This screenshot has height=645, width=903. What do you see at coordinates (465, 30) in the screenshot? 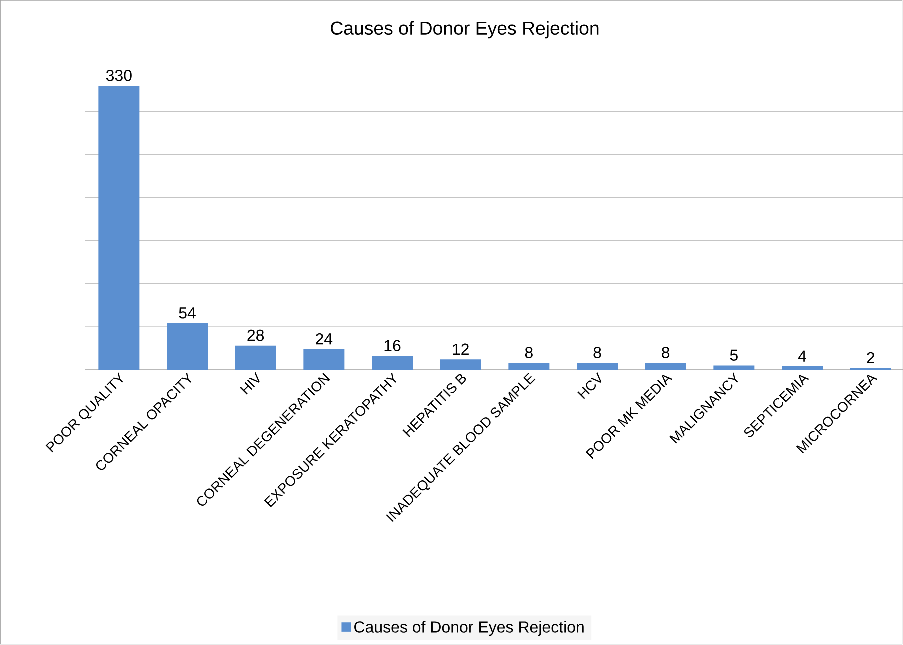
I see `chart-title: Causes of Donor Eyes Rejection` at bounding box center [465, 30].